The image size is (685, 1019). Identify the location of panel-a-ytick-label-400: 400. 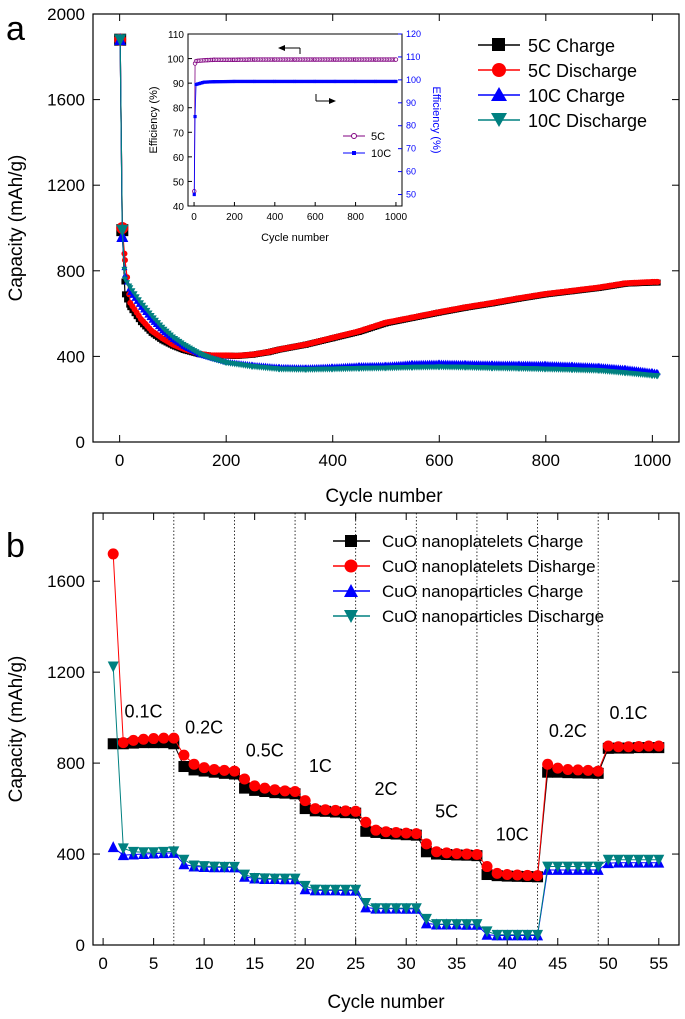
(71, 356).